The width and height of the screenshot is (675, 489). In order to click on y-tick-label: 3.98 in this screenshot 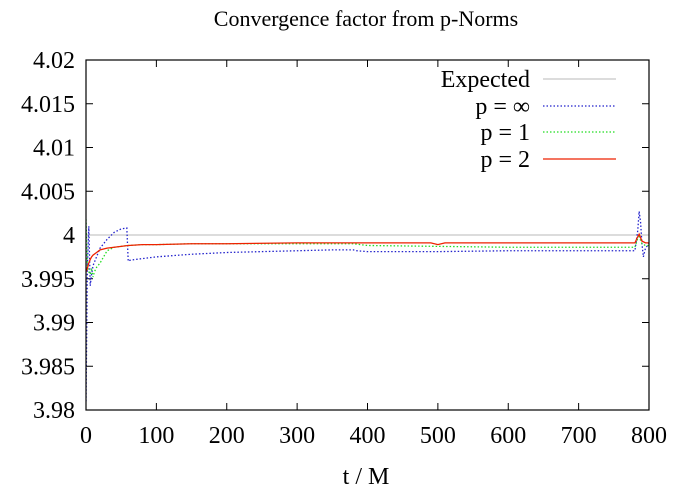, I will do `click(54, 411)`.